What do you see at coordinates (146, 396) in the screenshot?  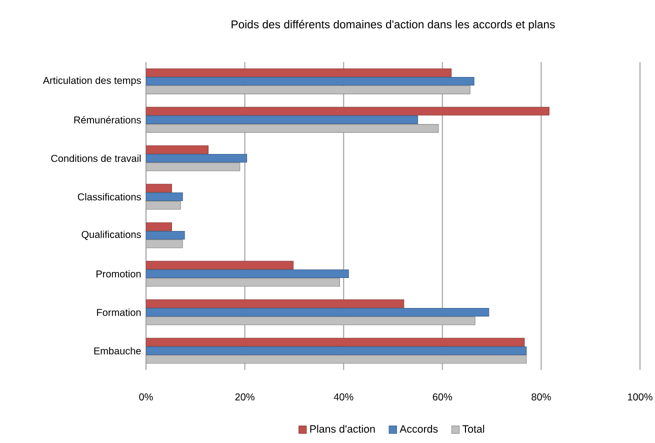 I see `x-tick-label: 0%` at bounding box center [146, 396].